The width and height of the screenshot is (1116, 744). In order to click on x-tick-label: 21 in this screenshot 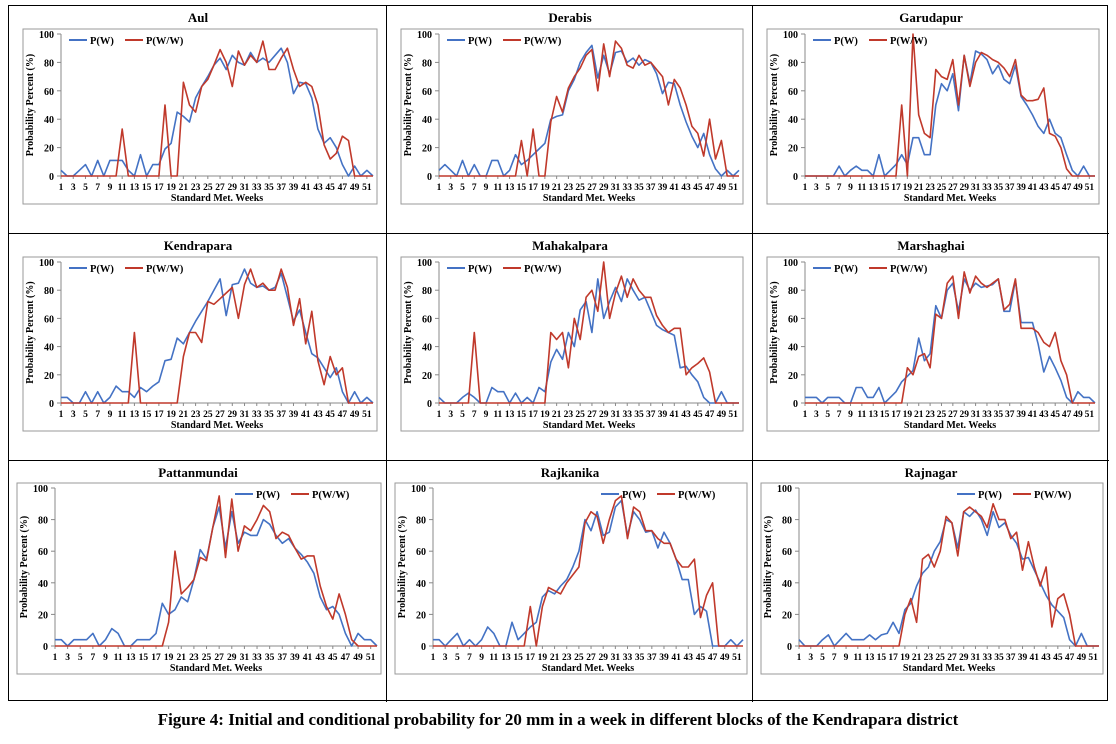, I will do `click(919, 415)`.